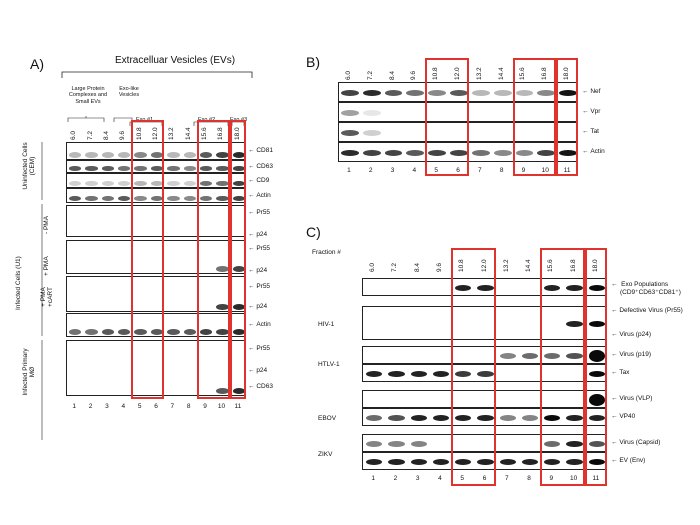  Describe the element at coordinates (88, 95) in the screenshot. I see `group-large-complexes: Large Protein Complexes and Small EVs` at that location.